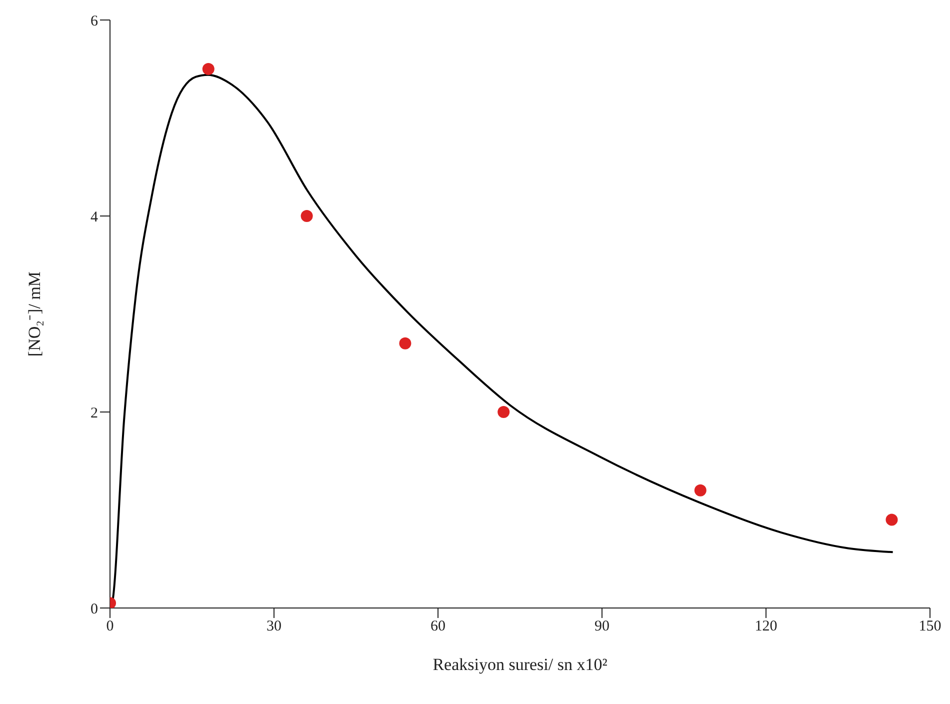 The height and width of the screenshot is (704, 950). I want to click on y-axis-title: [NO₂⁻]/ mM, so click(34, 314).